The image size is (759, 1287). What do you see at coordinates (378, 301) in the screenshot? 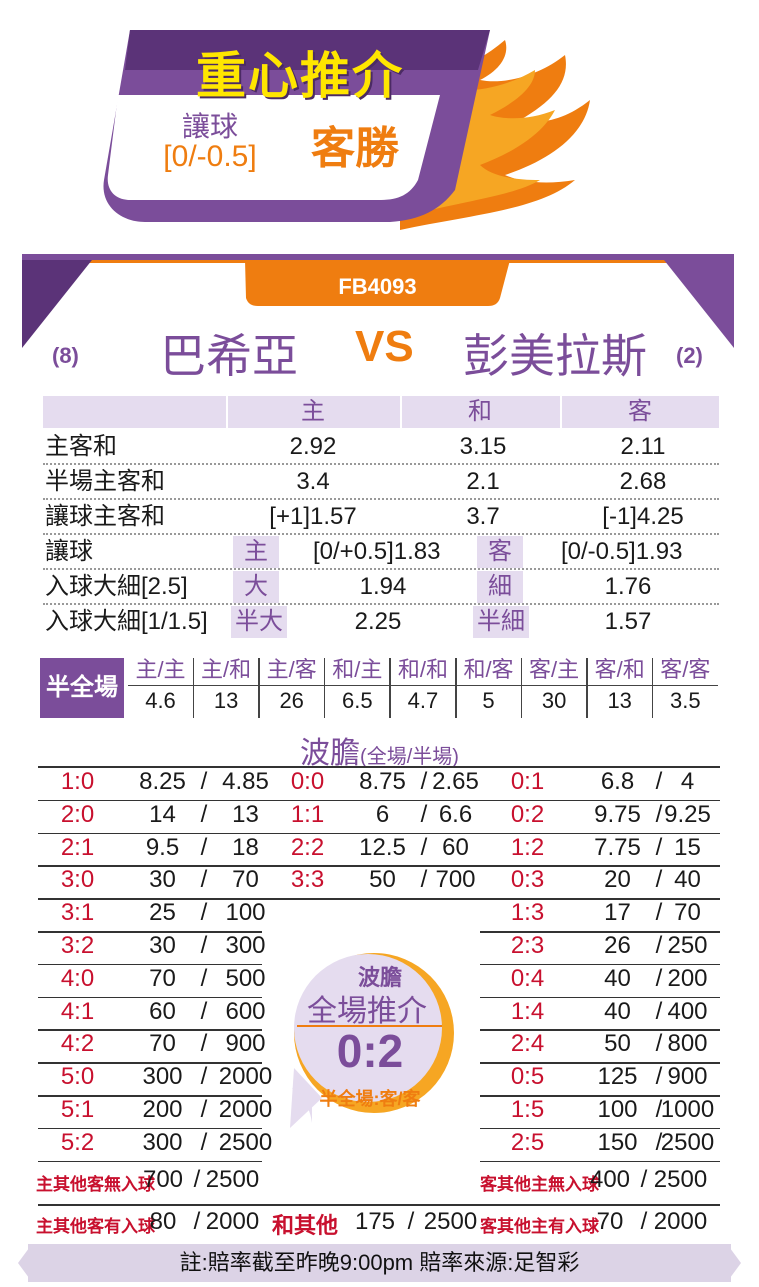
I see `match-header-bg` at bounding box center [378, 301].